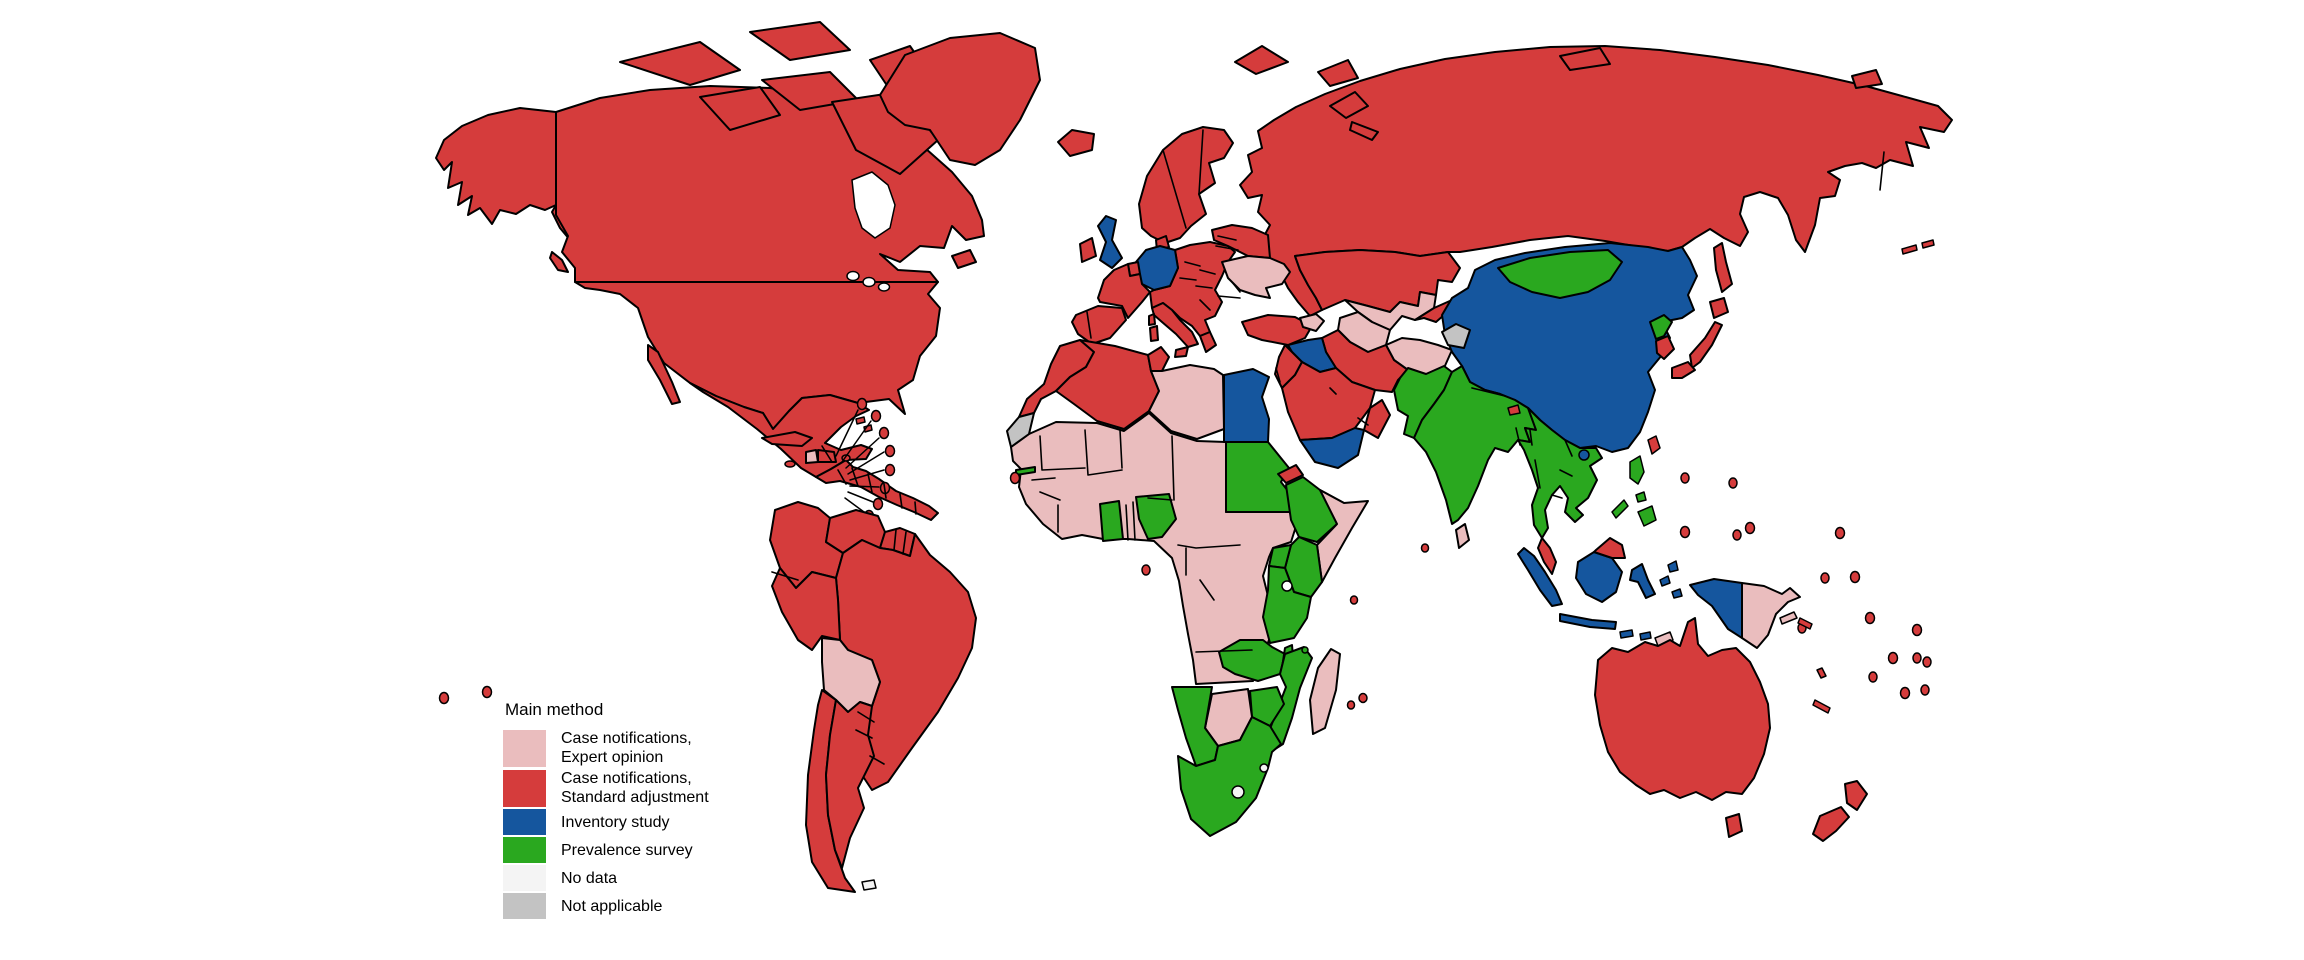 This screenshot has height=960, width=2304. I want to click on region-lesotho, so click(1238, 792).